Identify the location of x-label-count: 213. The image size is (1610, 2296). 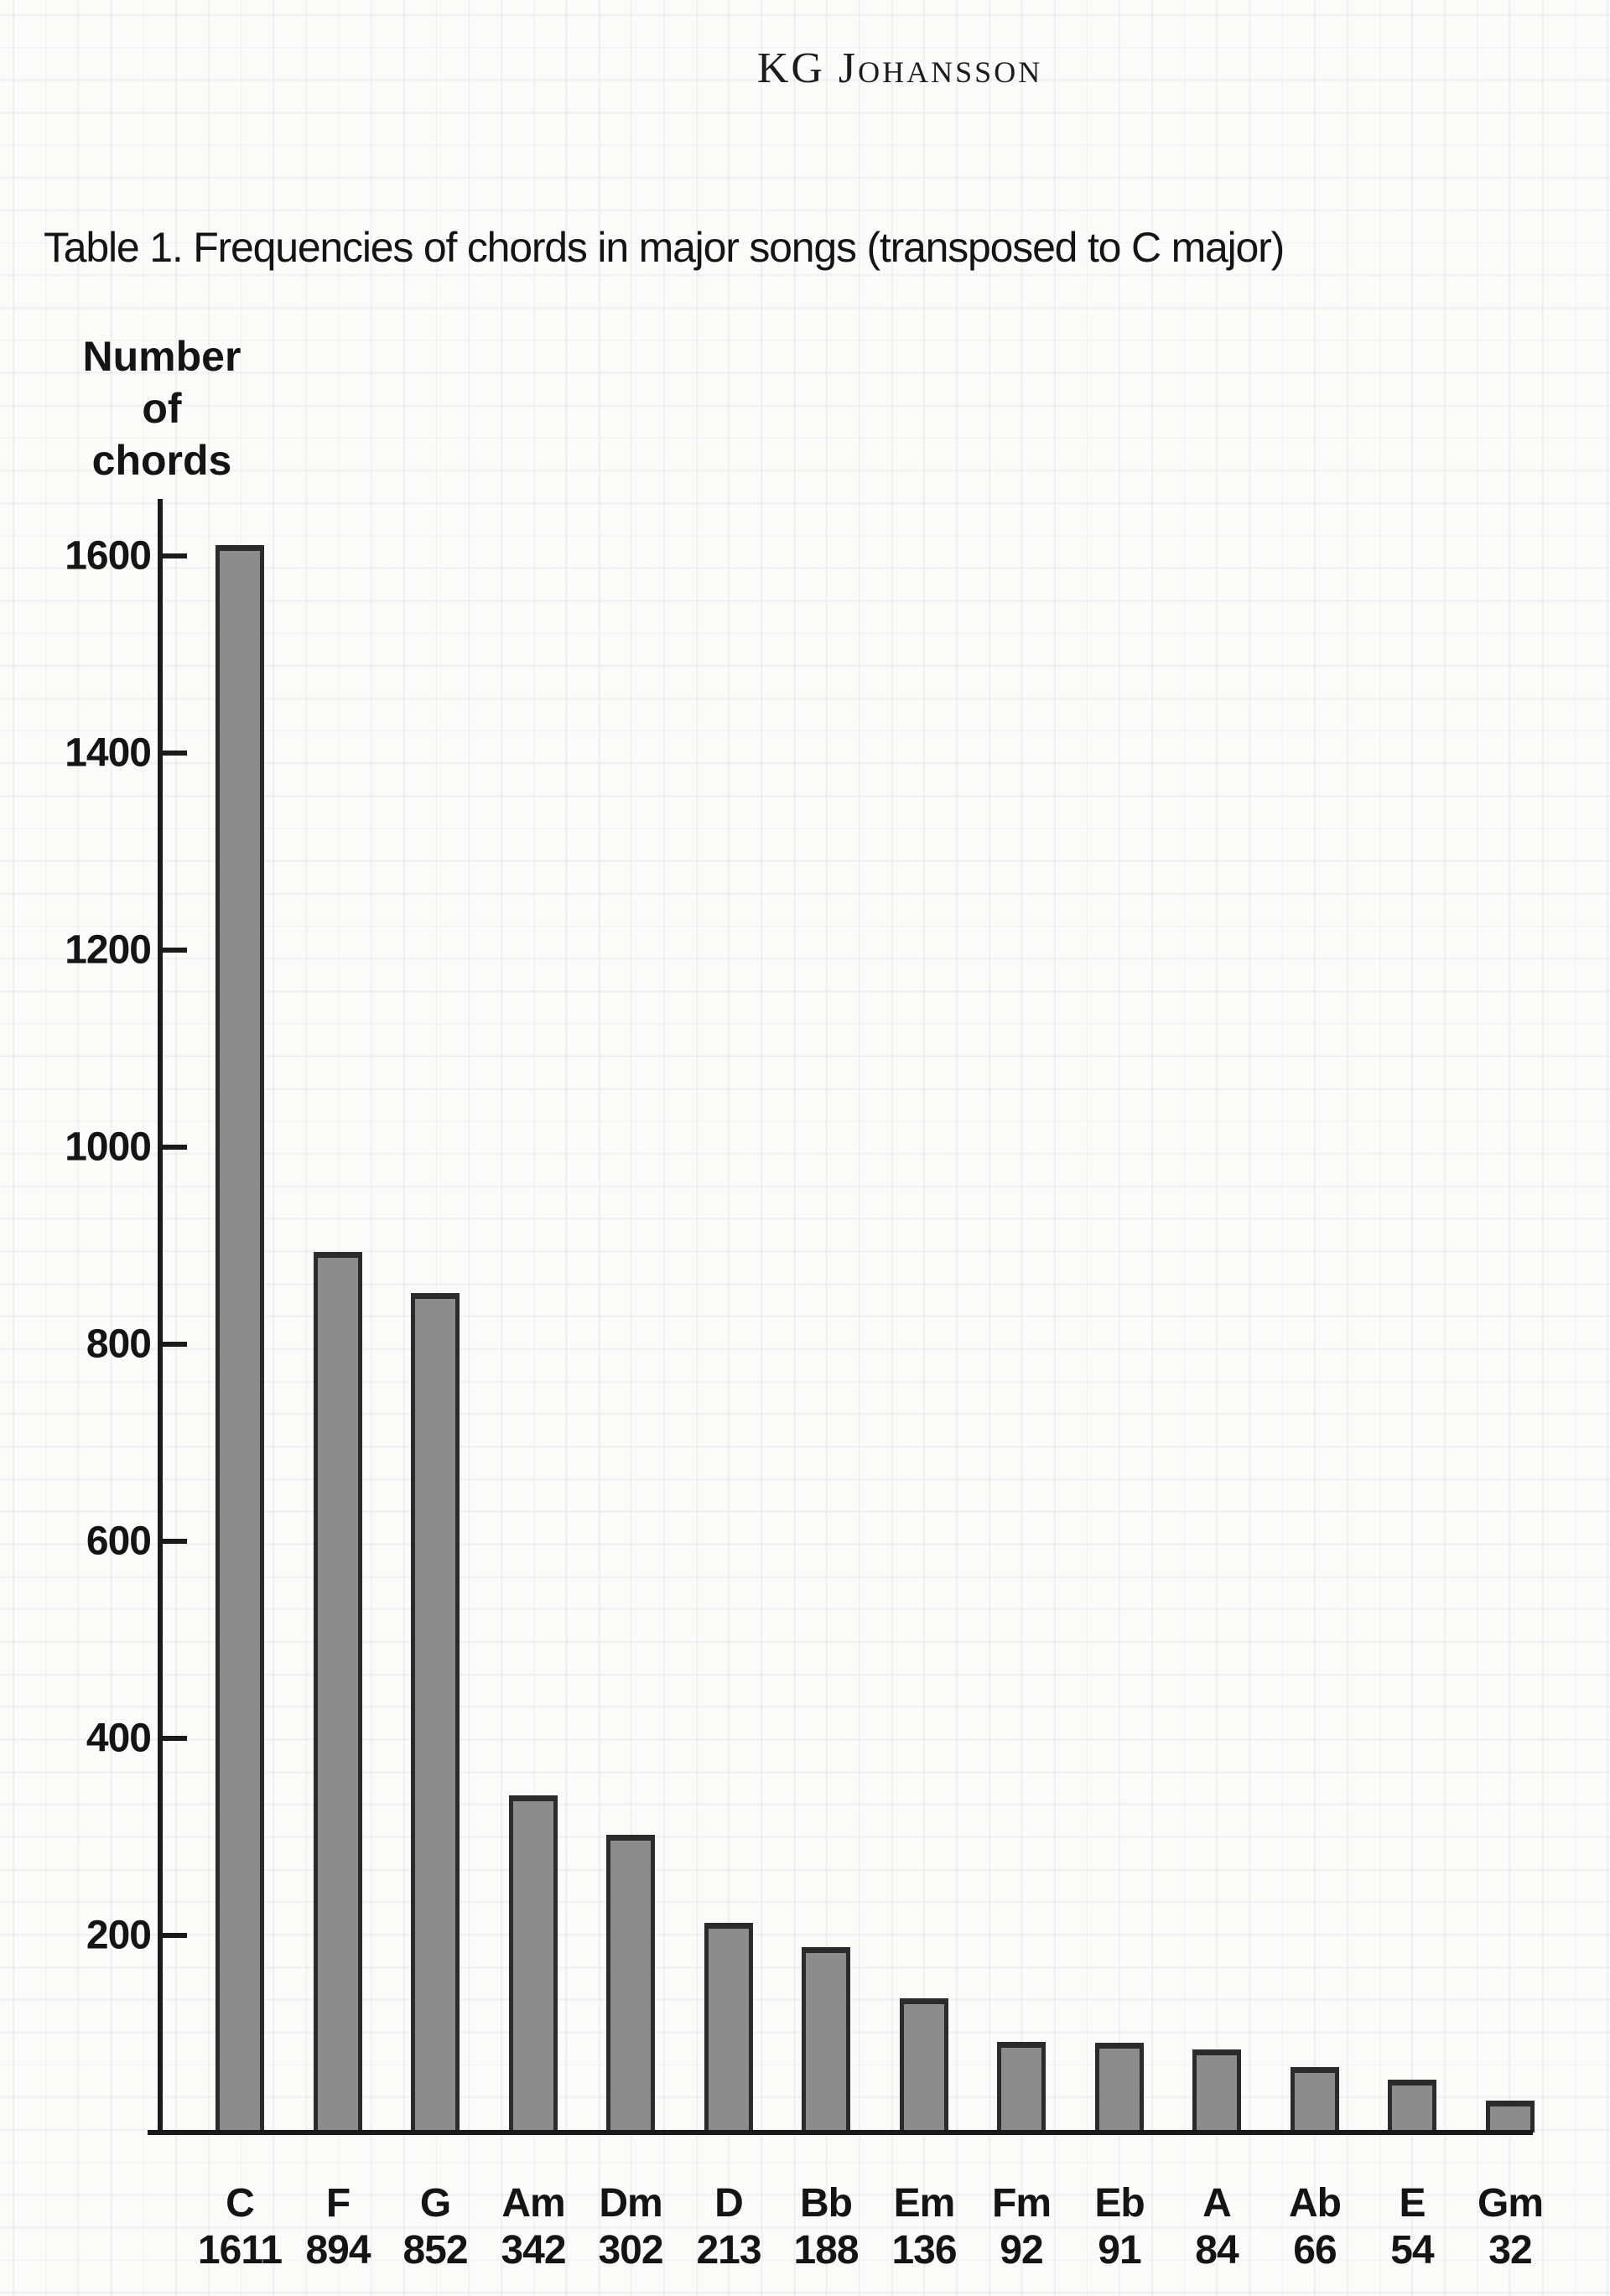
(728, 2250).